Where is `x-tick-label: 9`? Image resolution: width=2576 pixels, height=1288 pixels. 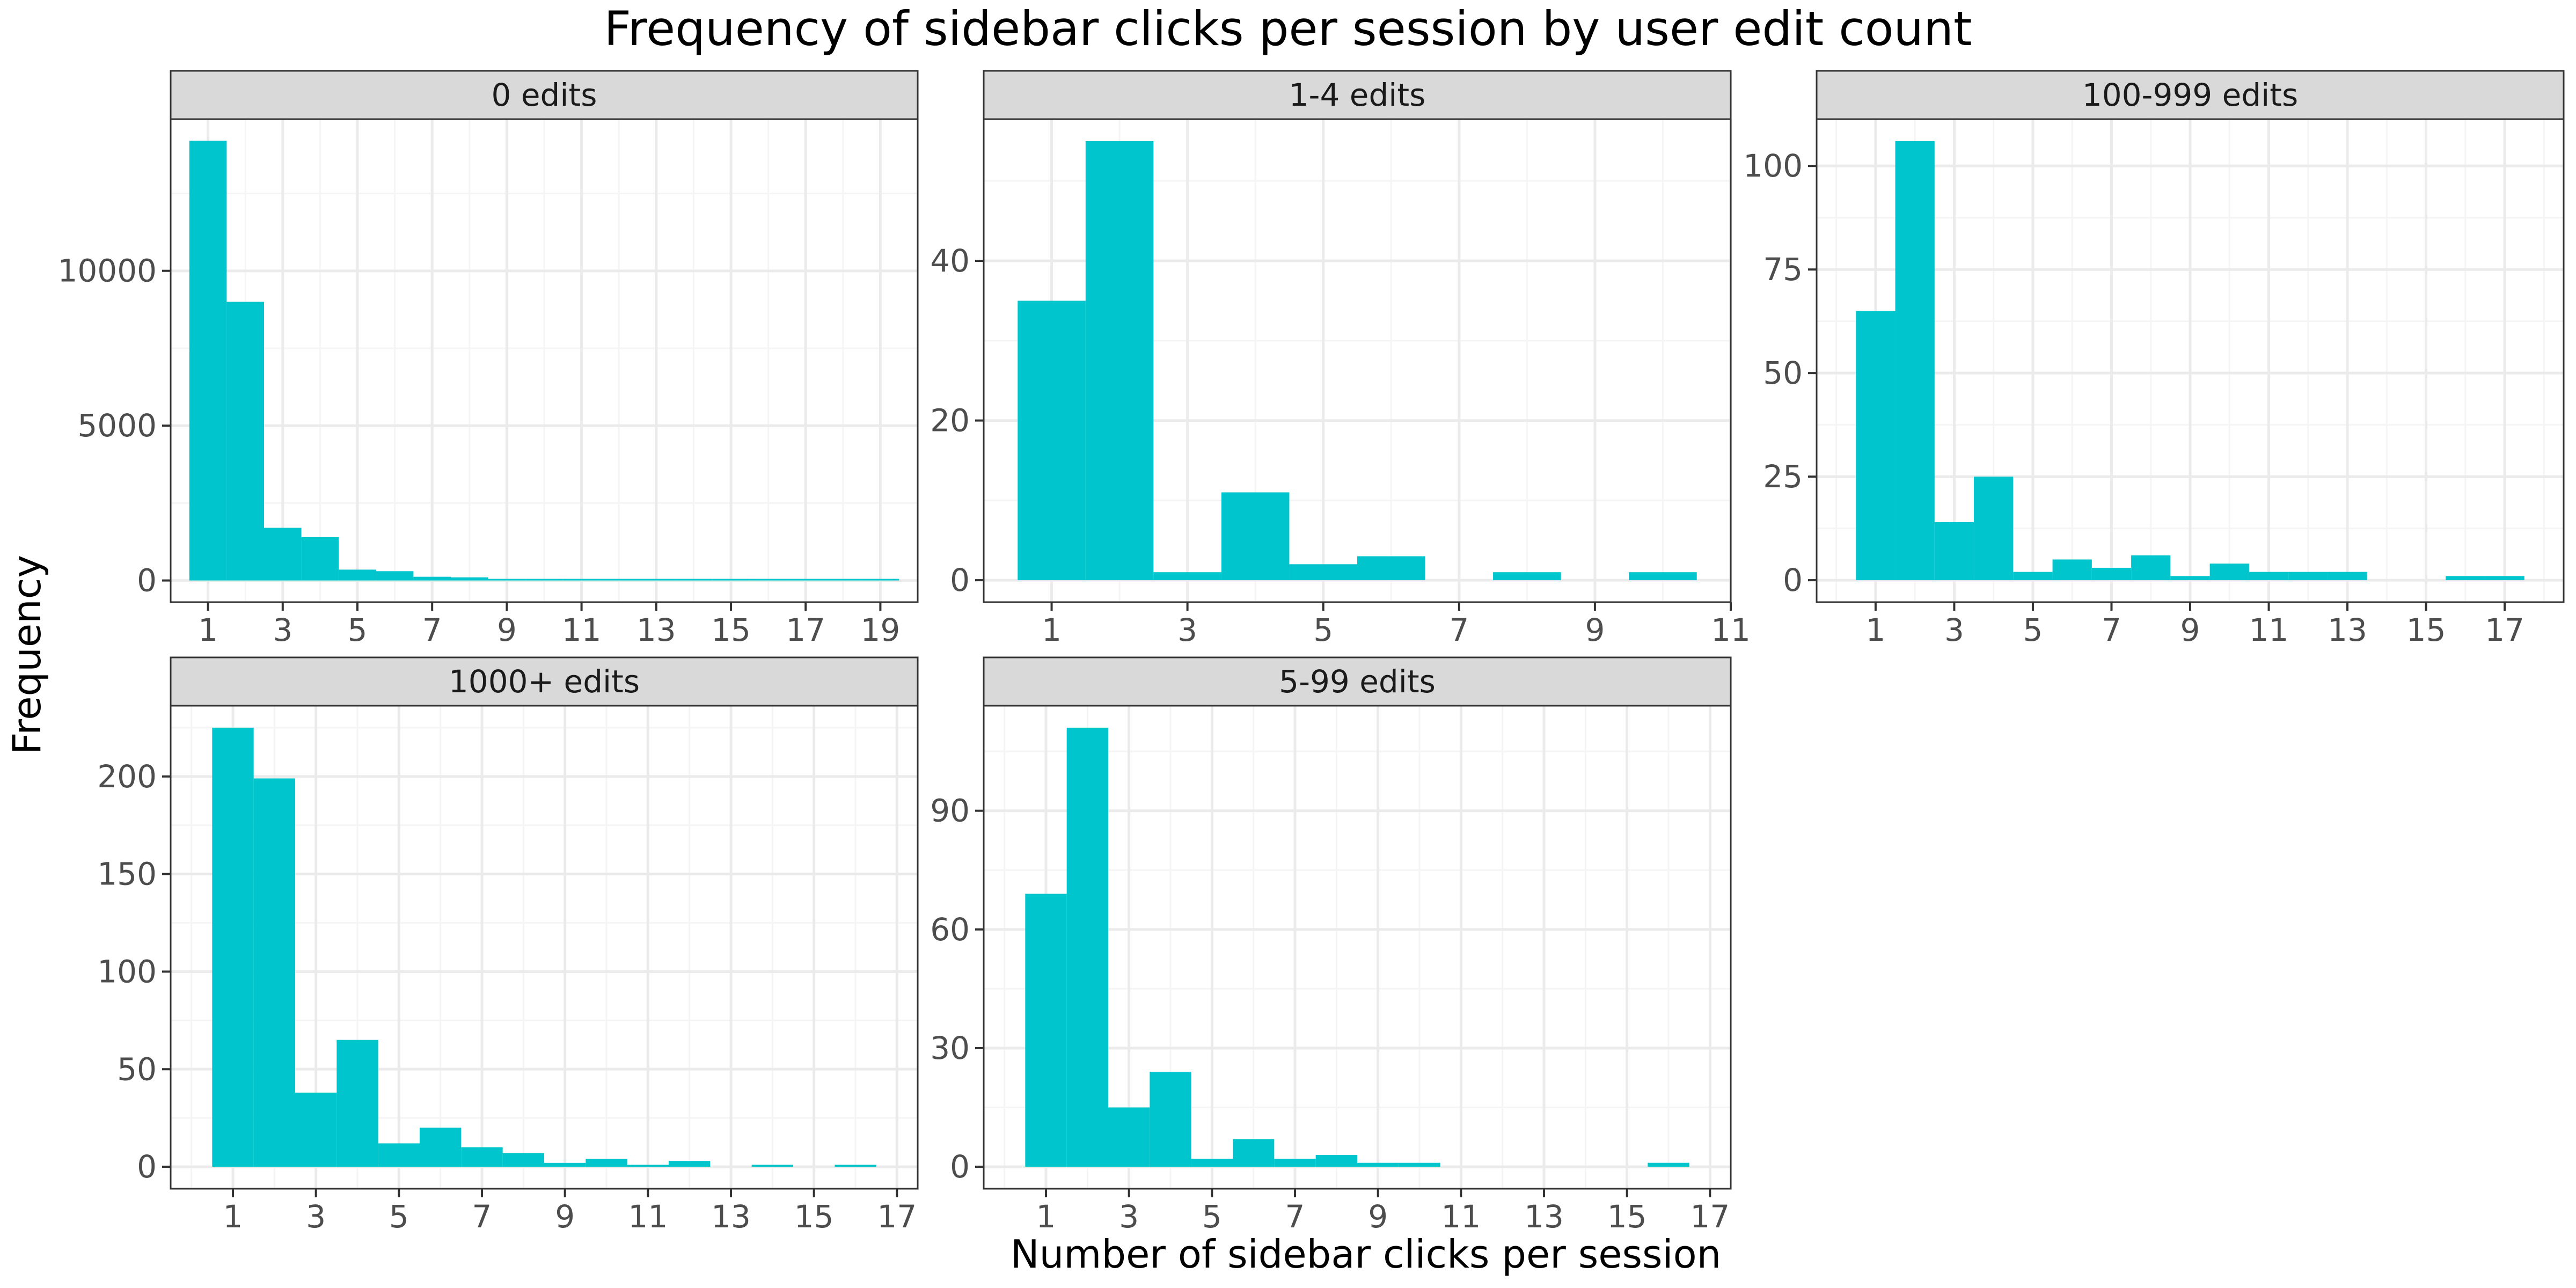
x-tick-label: 9 is located at coordinates (1378, 1216).